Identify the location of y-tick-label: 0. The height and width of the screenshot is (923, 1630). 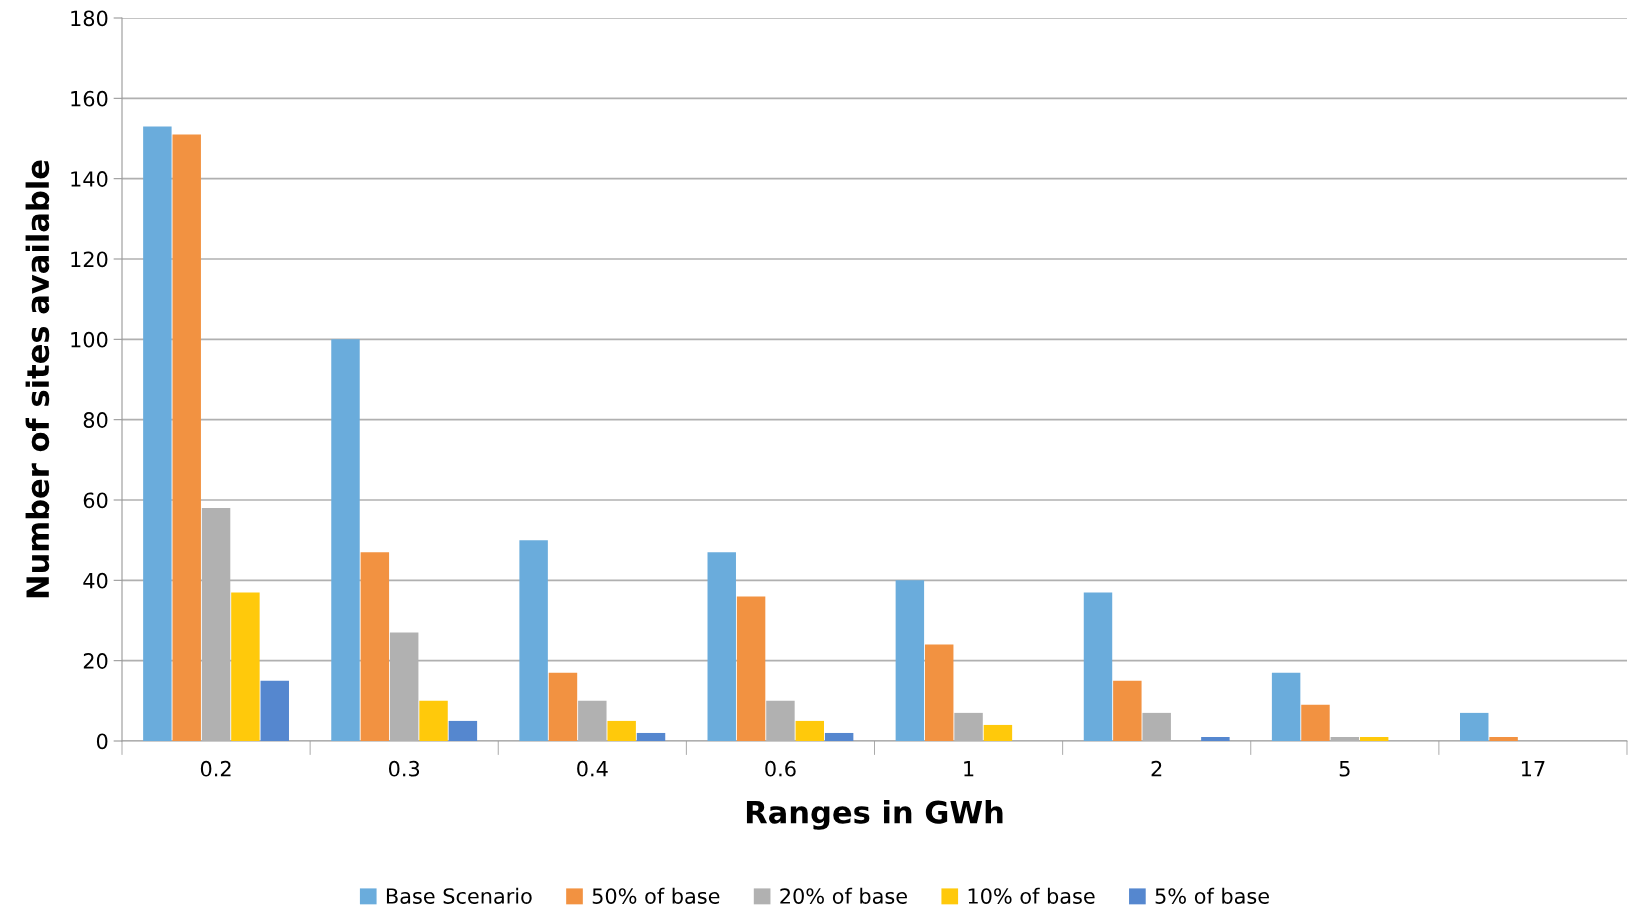
(102, 741).